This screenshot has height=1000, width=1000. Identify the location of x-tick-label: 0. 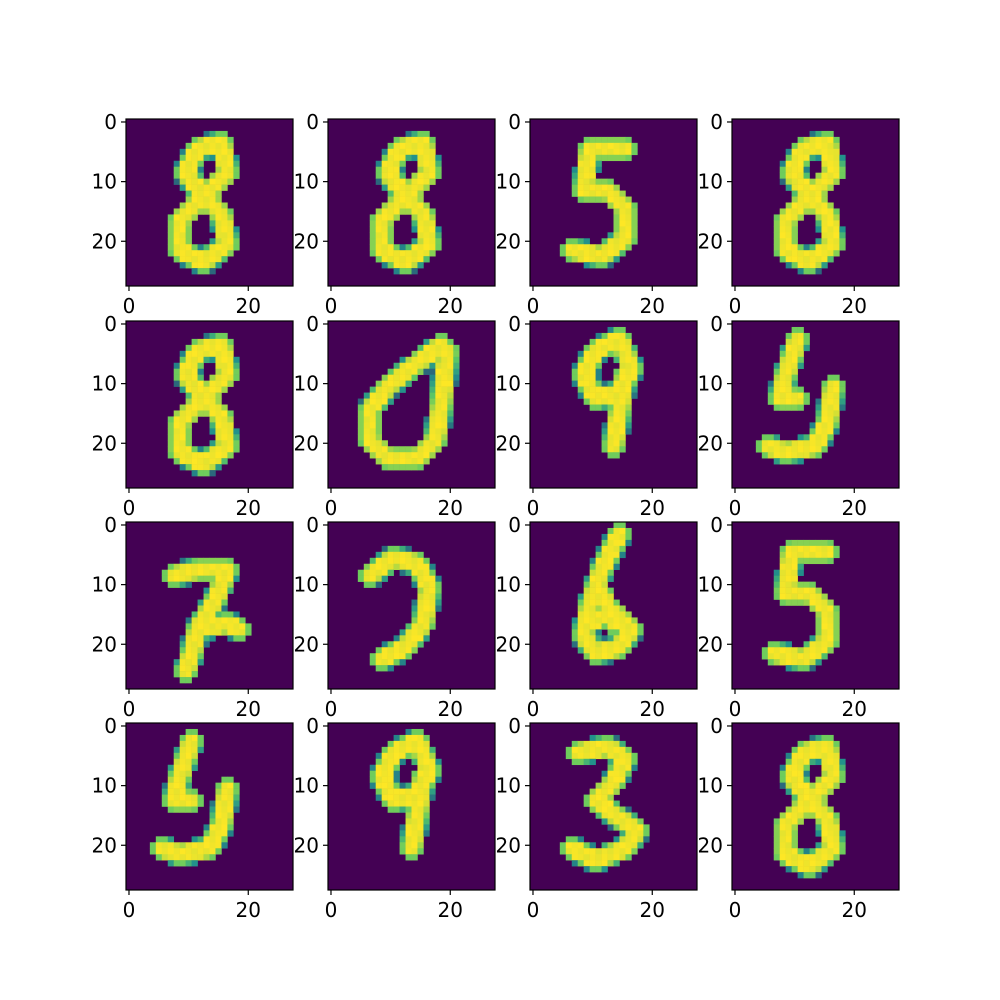
(331, 508).